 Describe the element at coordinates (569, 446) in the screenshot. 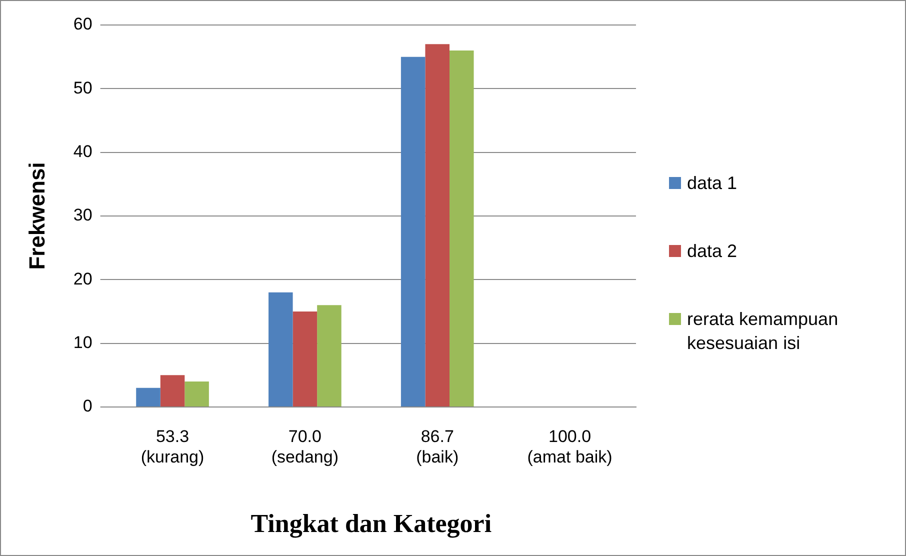

I see `x-tick-label: 100.0 (amat baik)` at that location.